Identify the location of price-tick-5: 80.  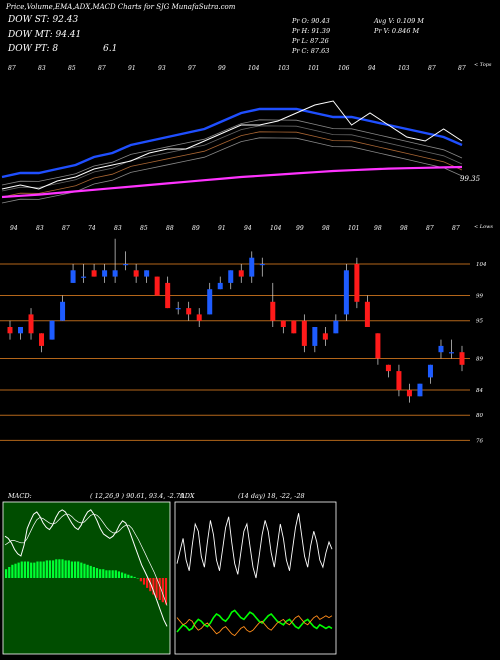
(479, 416).